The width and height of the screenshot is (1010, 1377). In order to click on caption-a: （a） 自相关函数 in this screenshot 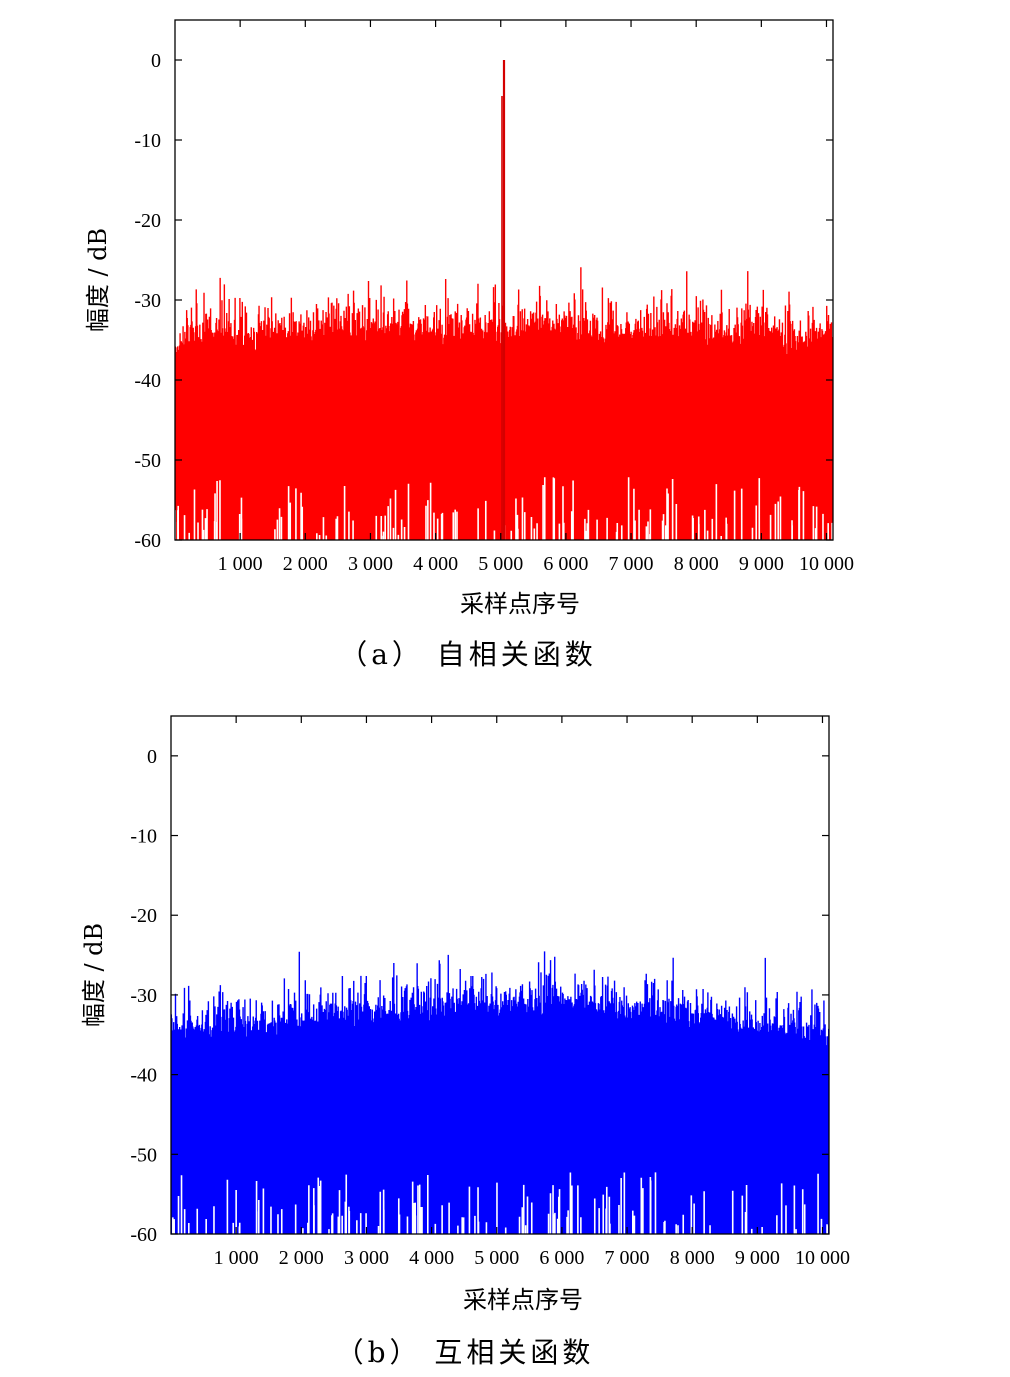, I will do `click(468, 654)`.